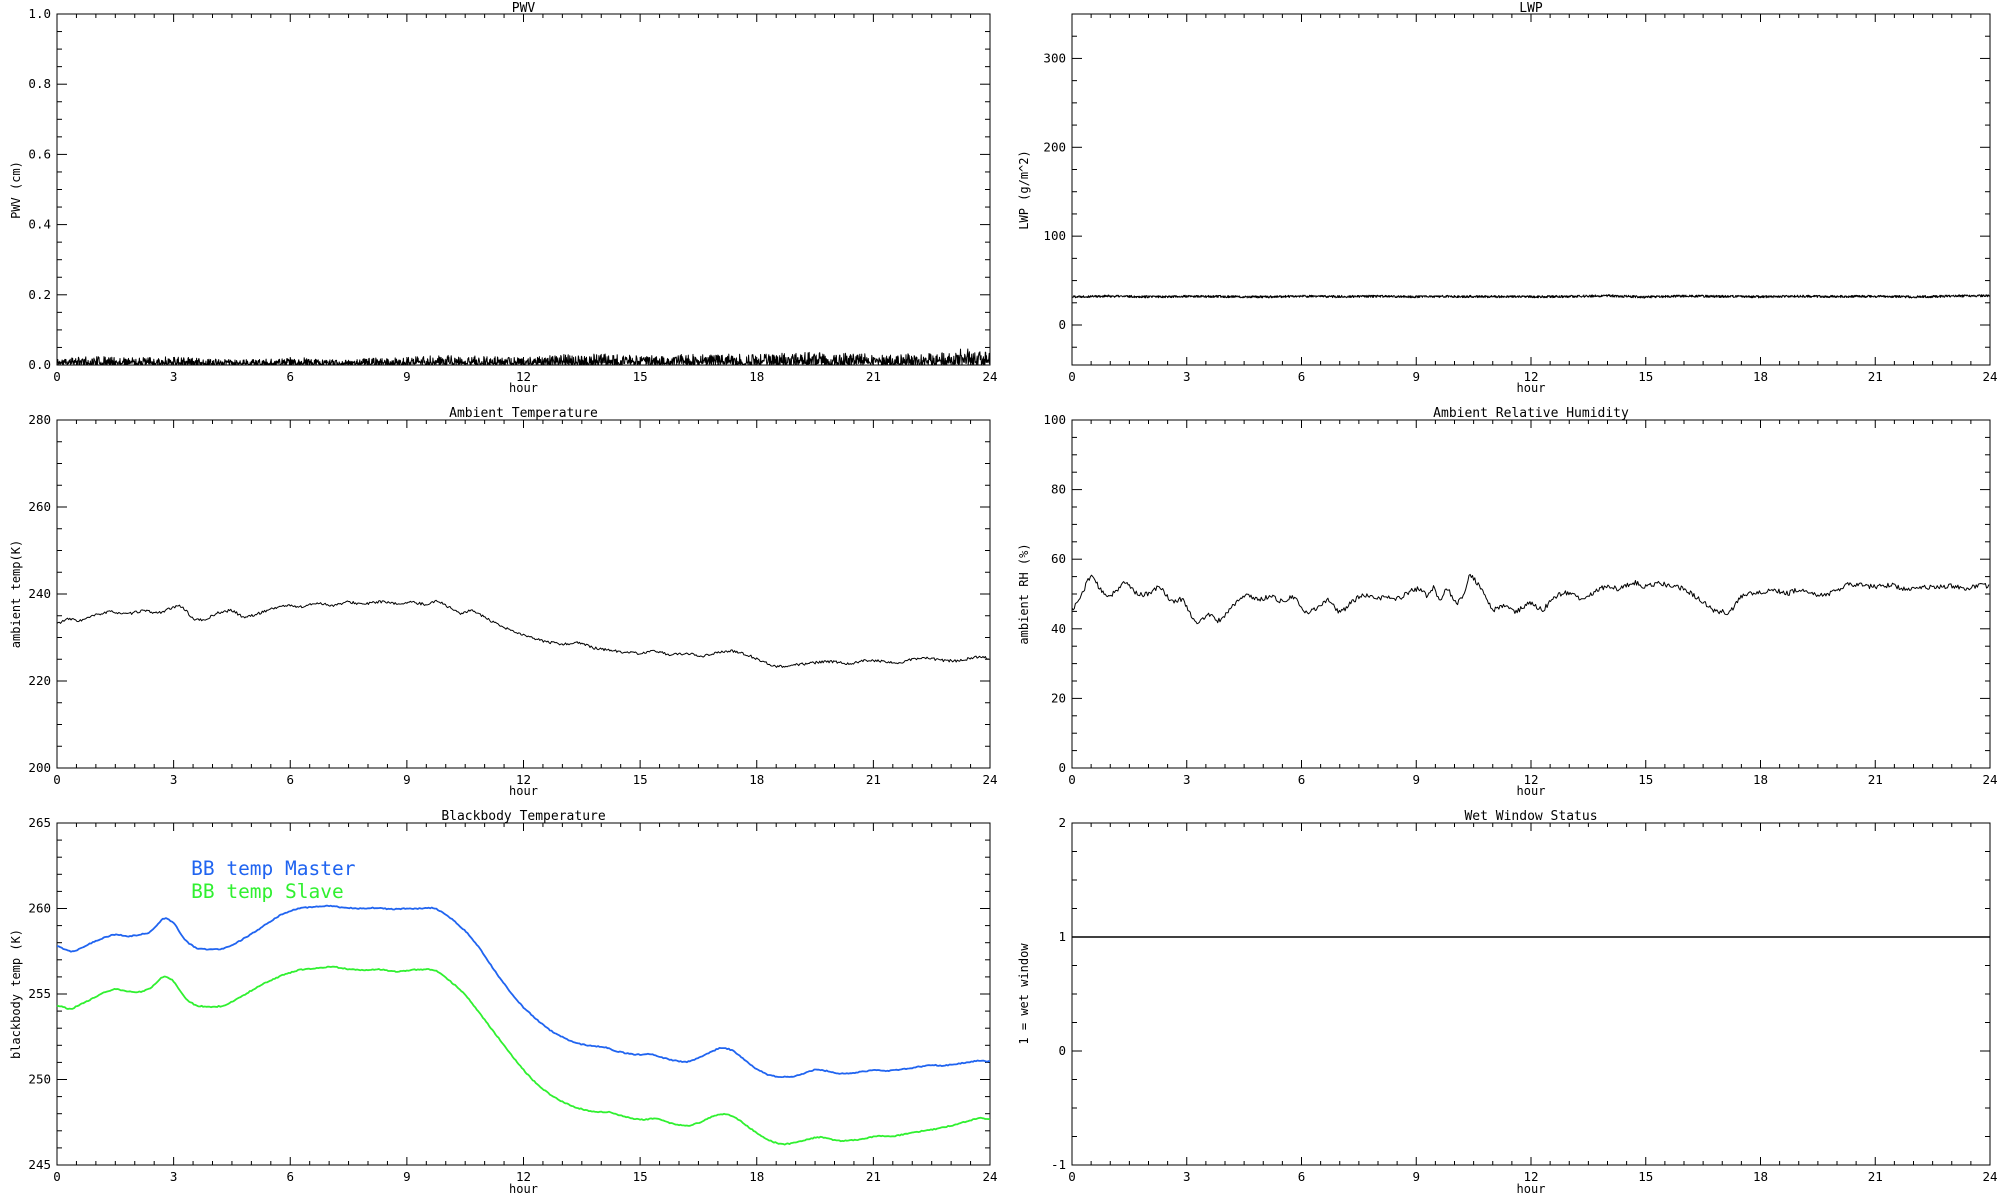 The width and height of the screenshot is (2000, 1200). I want to click on svg-text: 20, so click(1058, 697).